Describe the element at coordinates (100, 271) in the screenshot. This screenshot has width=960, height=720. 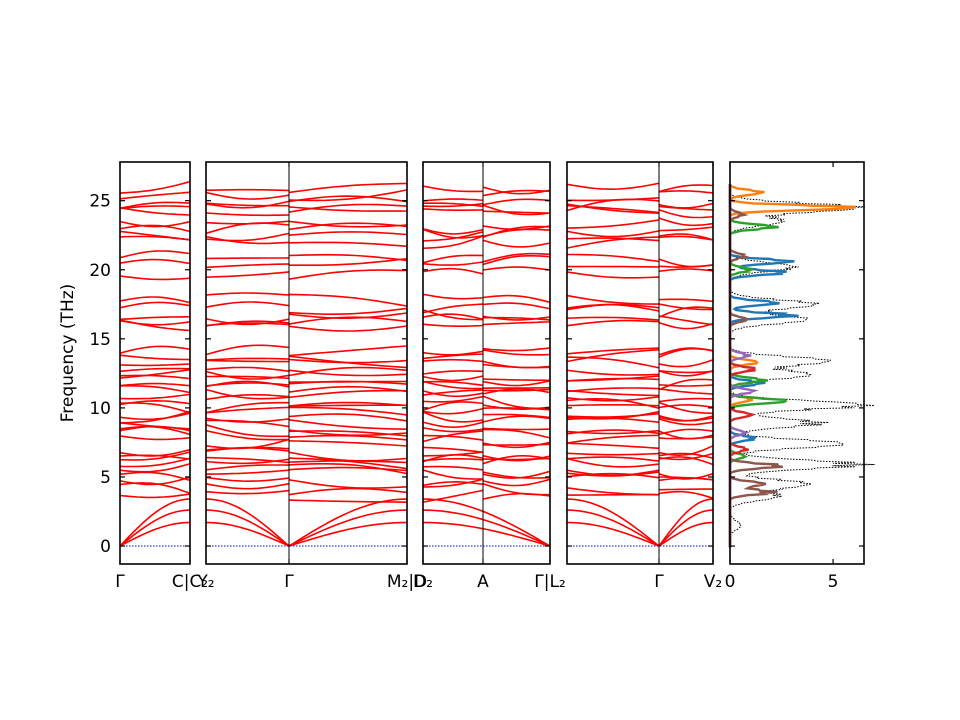
I see `y-tick-label: 20` at that location.